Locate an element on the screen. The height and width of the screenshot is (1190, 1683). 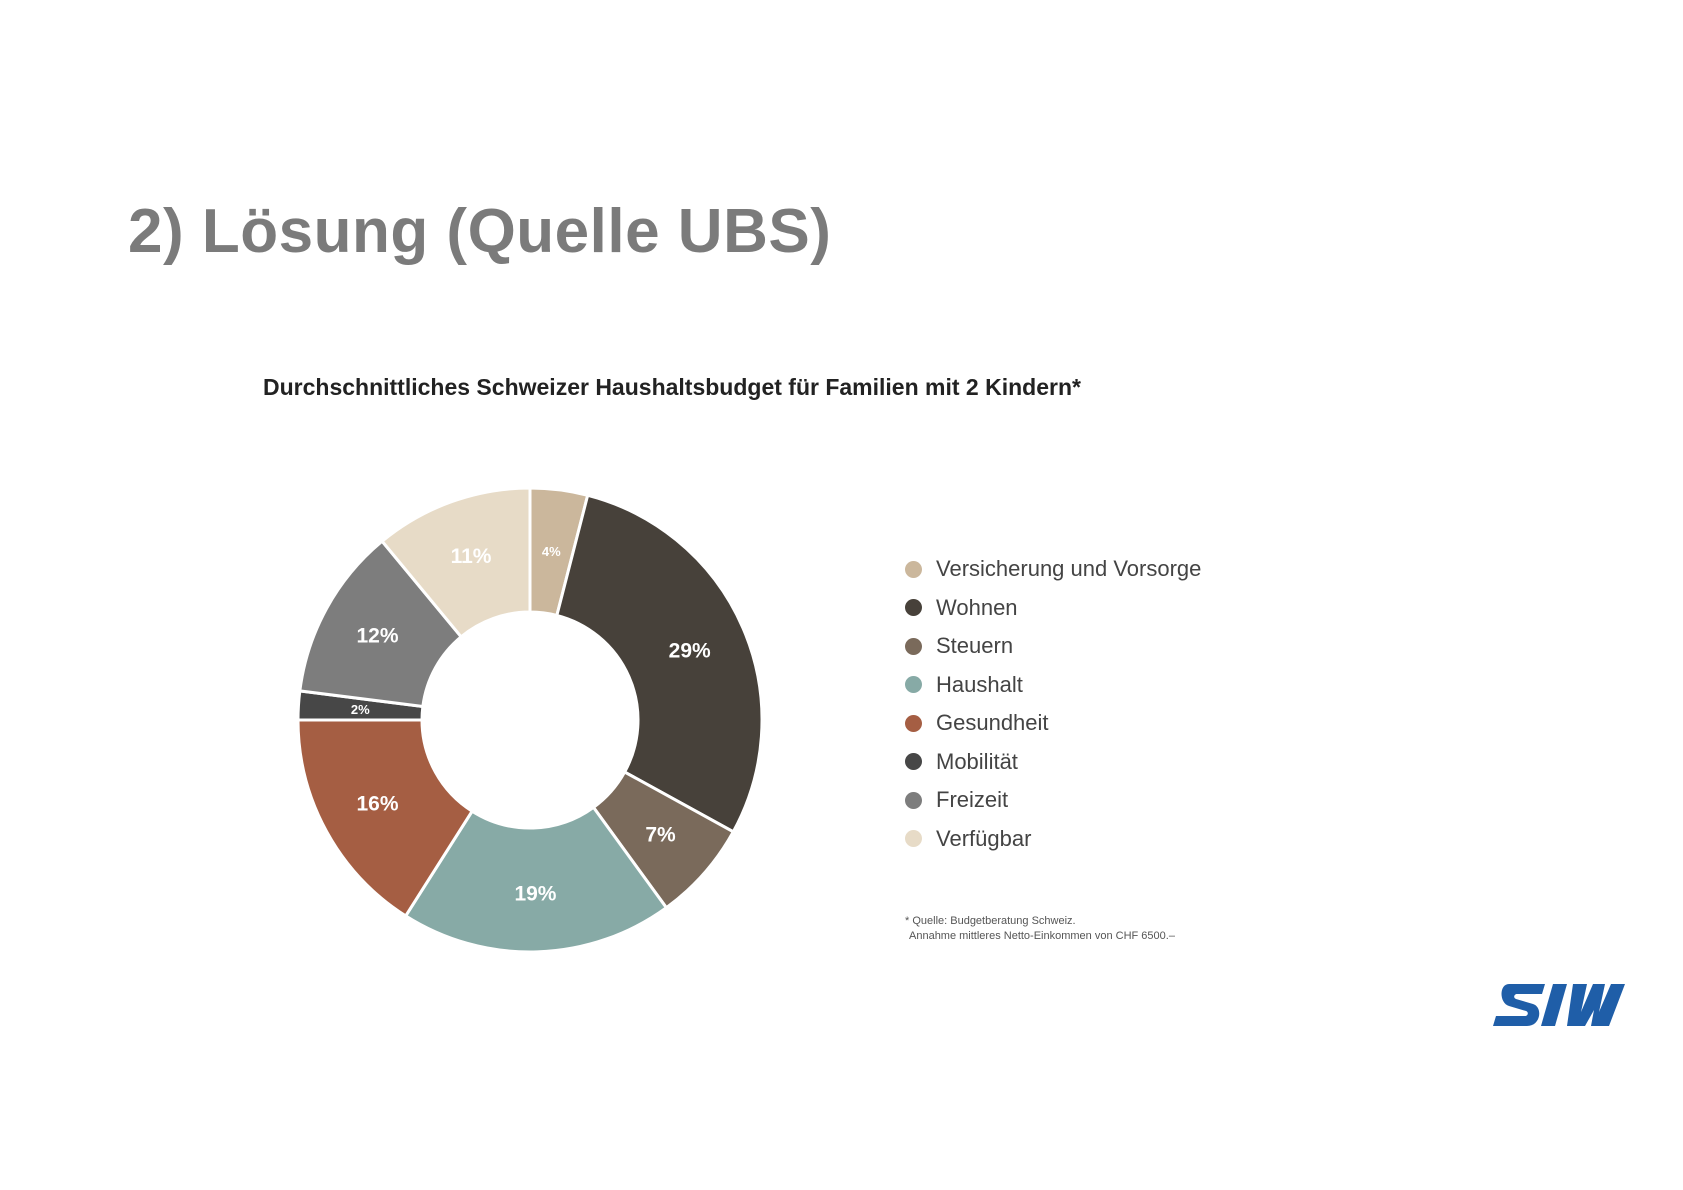
donut-slice-label-1: 29% is located at coordinates (690, 650).